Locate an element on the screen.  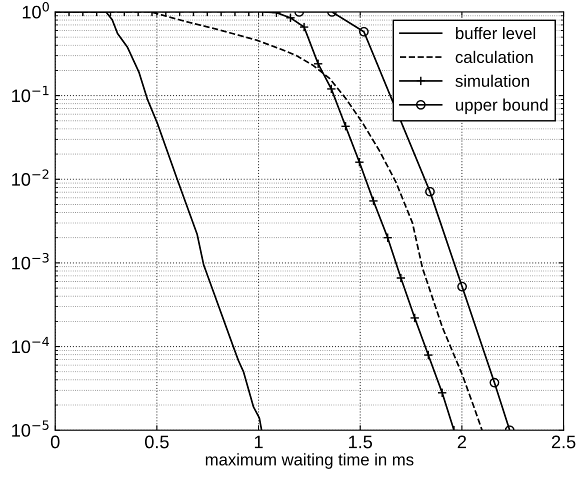
legend-label: calculation is located at coordinates (494, 57).